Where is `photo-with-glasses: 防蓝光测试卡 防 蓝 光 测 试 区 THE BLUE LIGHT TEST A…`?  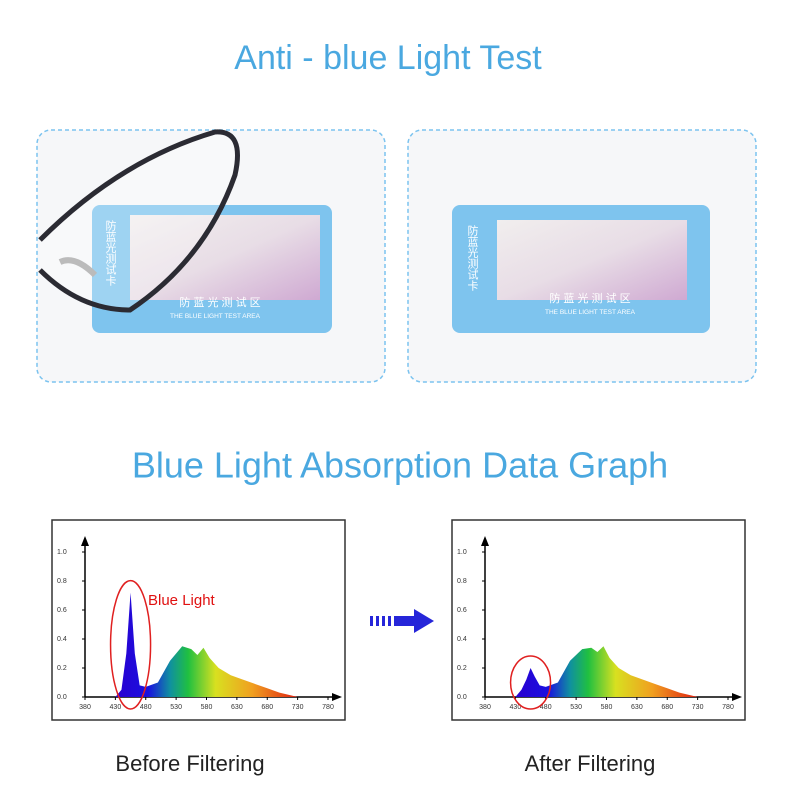
photo-with-glasses: 防蓝光测试卡 防 蓝 光 测 试 区 THE BLUE LIGHT TEST A… is located at coordinates (211, 256).